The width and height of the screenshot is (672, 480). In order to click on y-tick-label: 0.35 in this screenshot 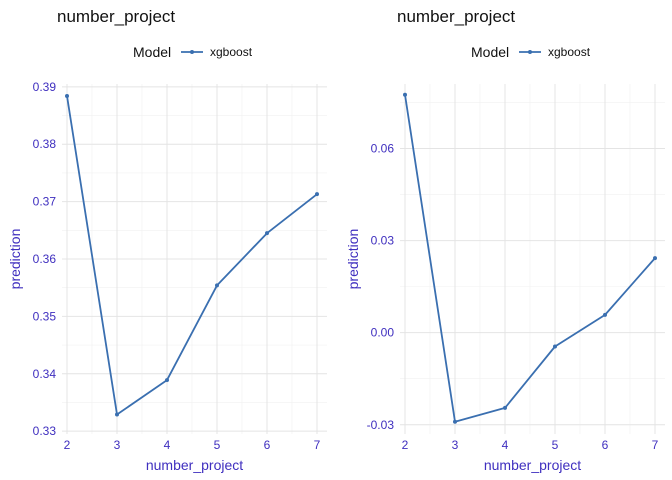, I will do `click(45, 316)`.